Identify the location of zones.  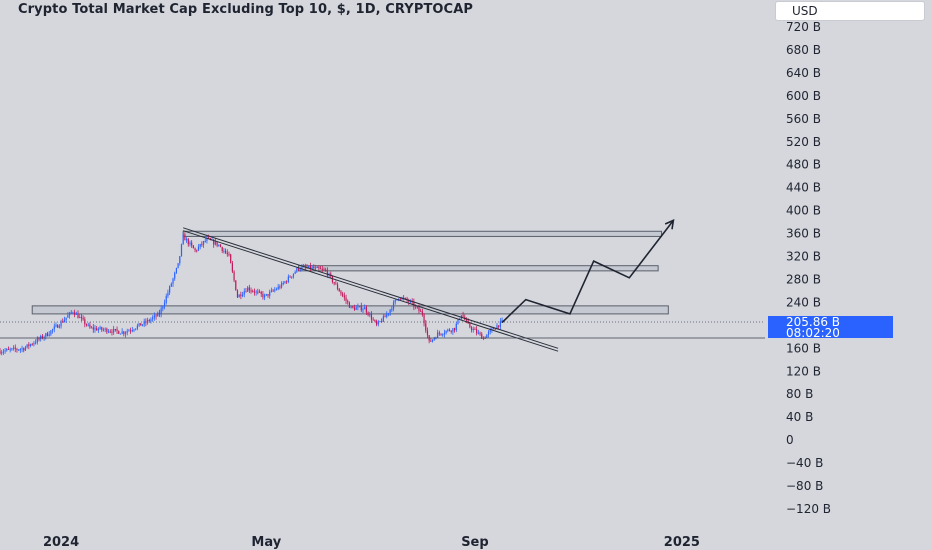
(350, 272).